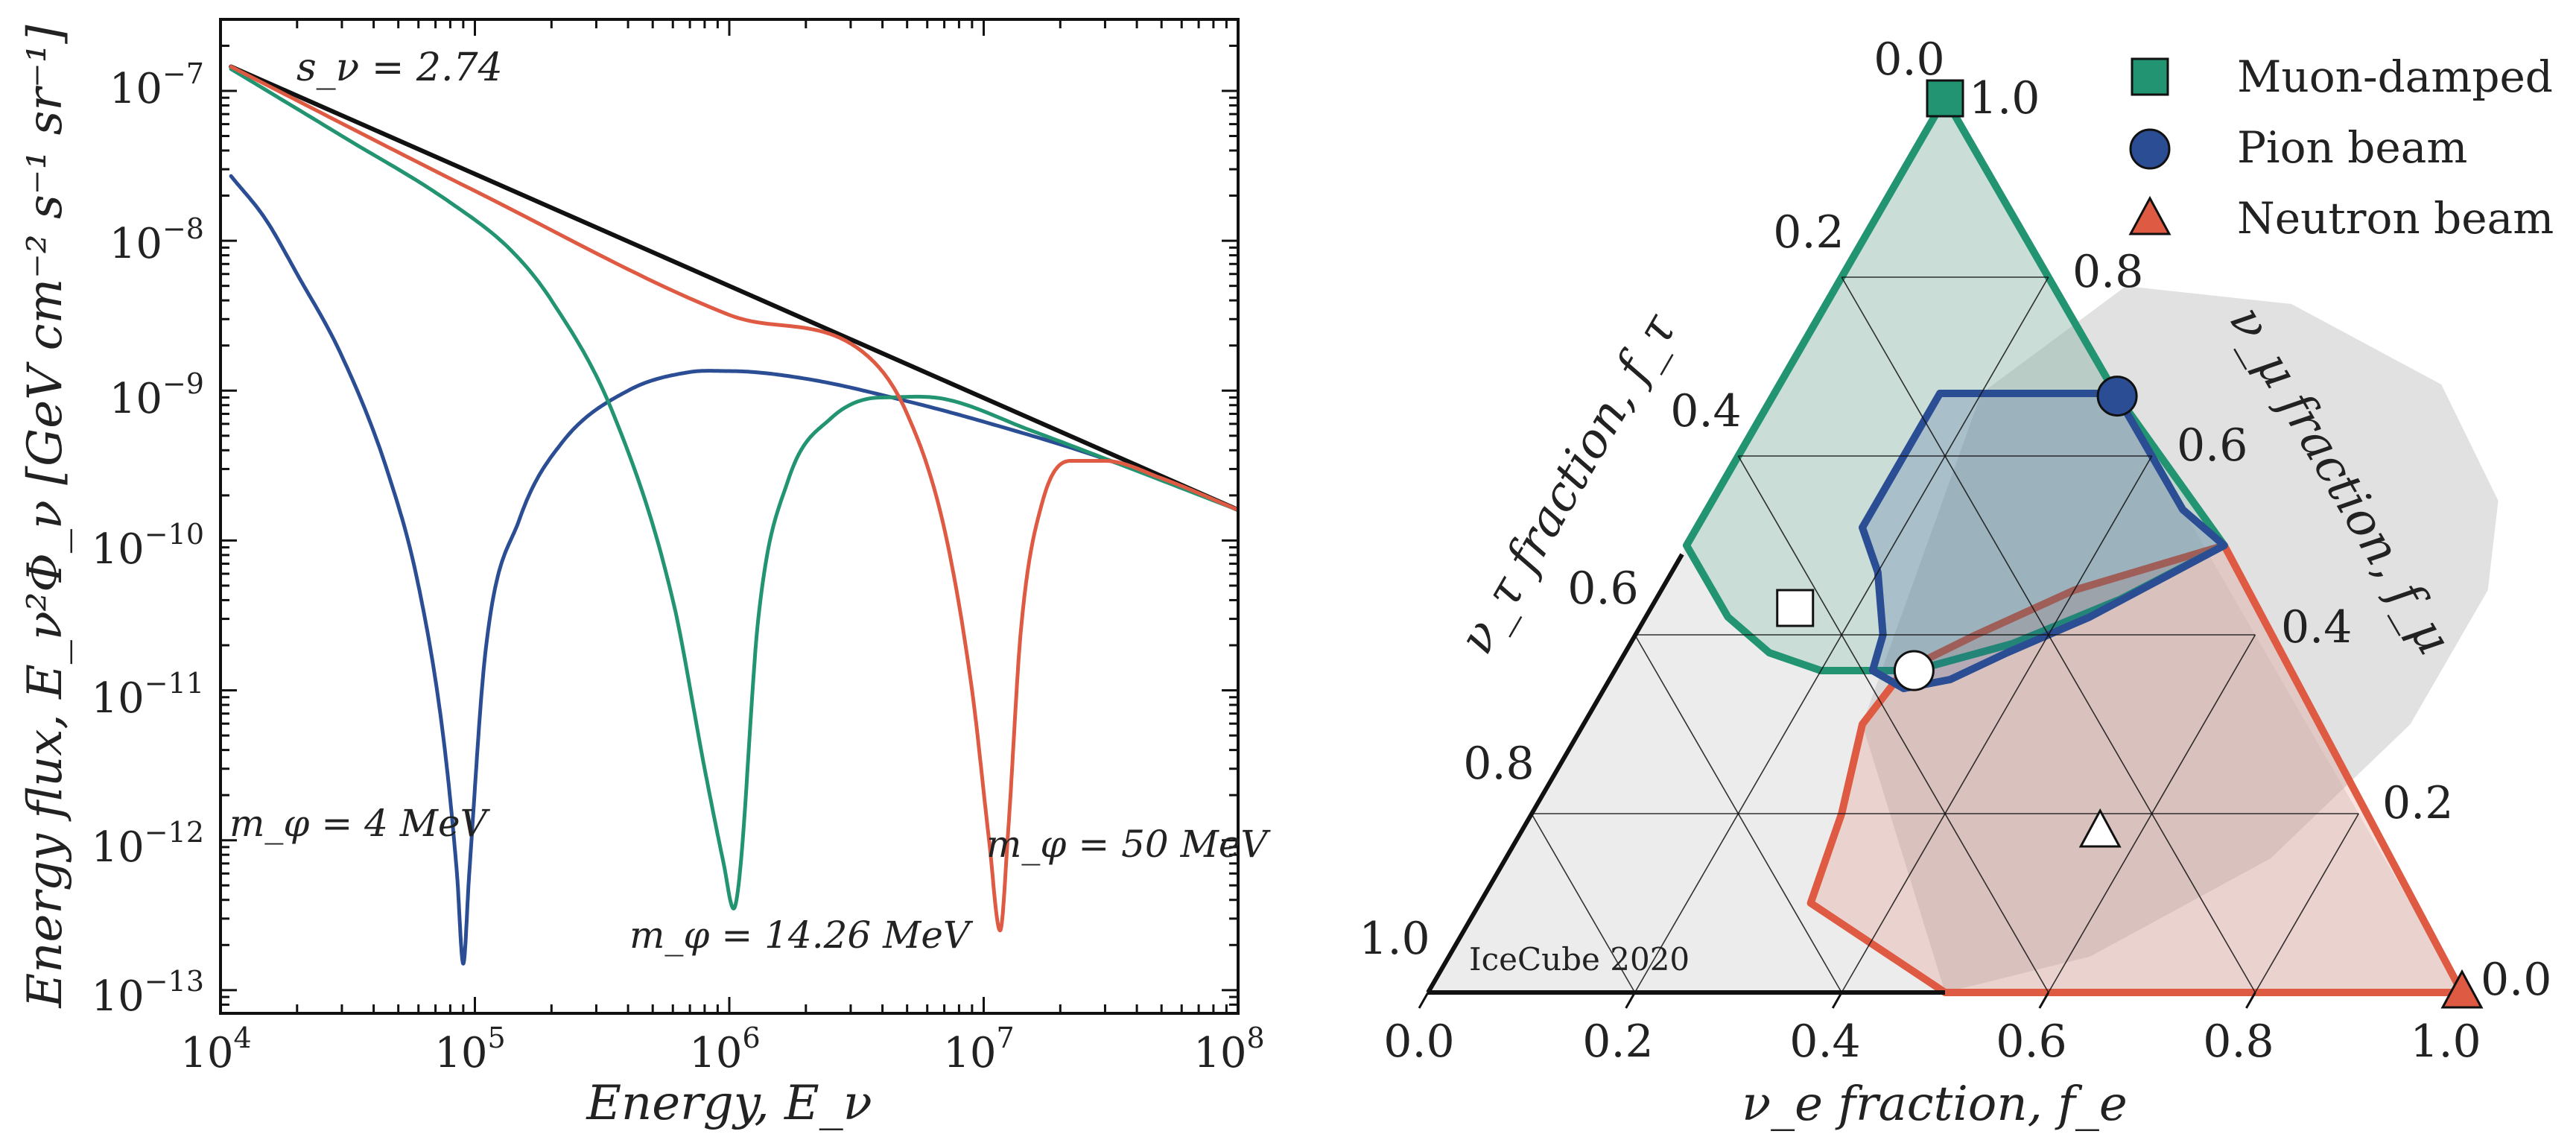  I want to click on icecube-label: IceCube 2020, so click(1580, 959).